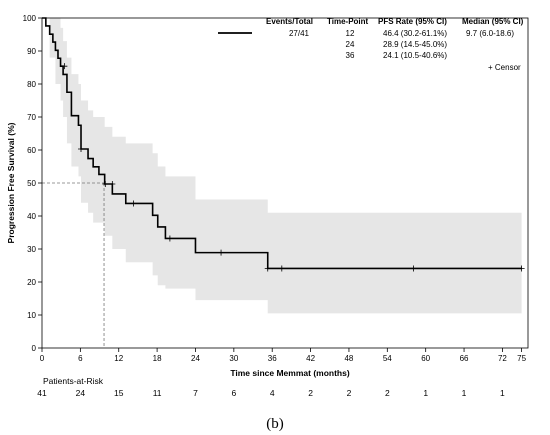  I want to click on at-risk-label: Patients-at-Risk, so click(73, 381).